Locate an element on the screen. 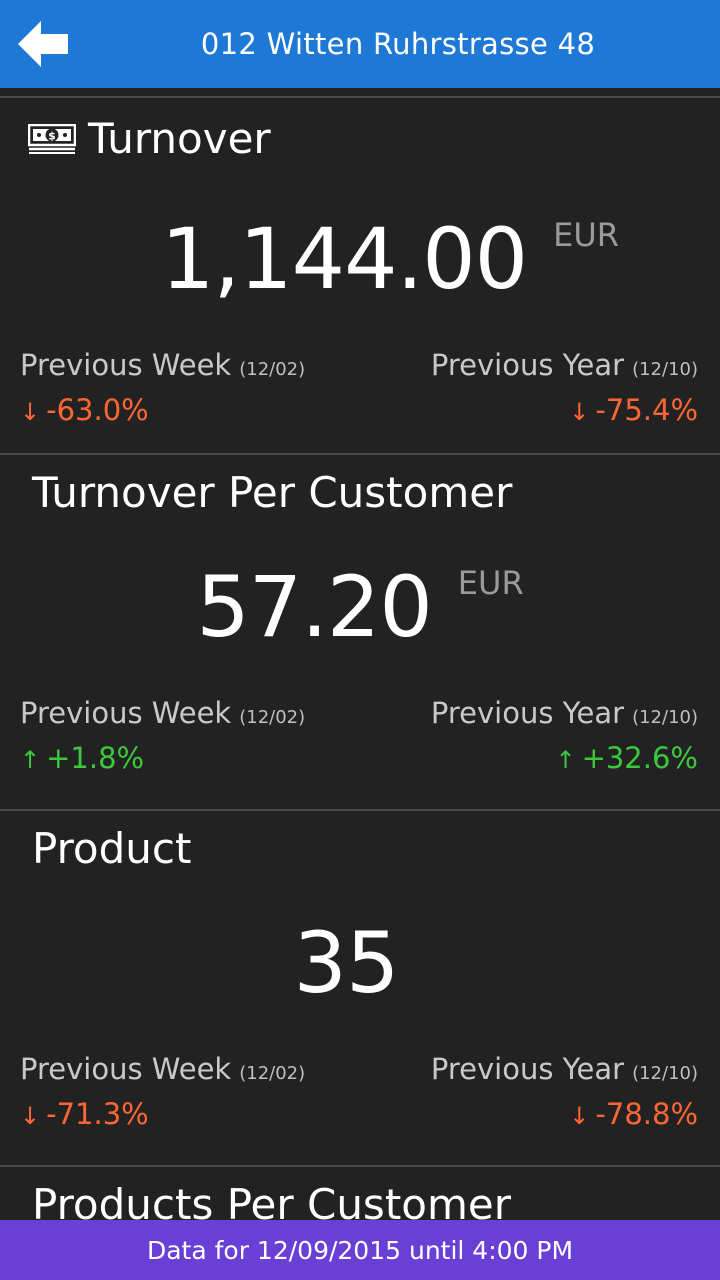 The height and width of the screenshot is (1280, 720). product-prev-week-change: ↓ -71.3% is located at coordinates (84, 1114).